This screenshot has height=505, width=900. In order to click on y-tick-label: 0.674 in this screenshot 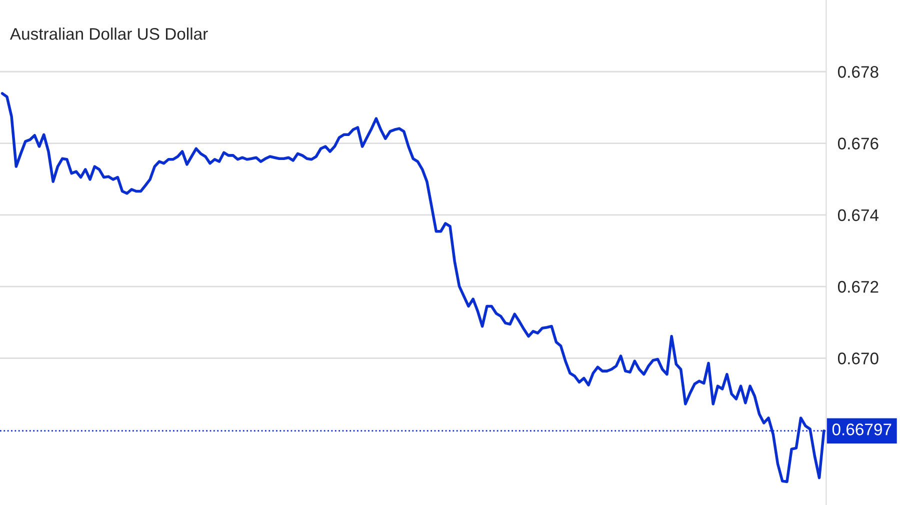, I will do `click(858, 215)`.